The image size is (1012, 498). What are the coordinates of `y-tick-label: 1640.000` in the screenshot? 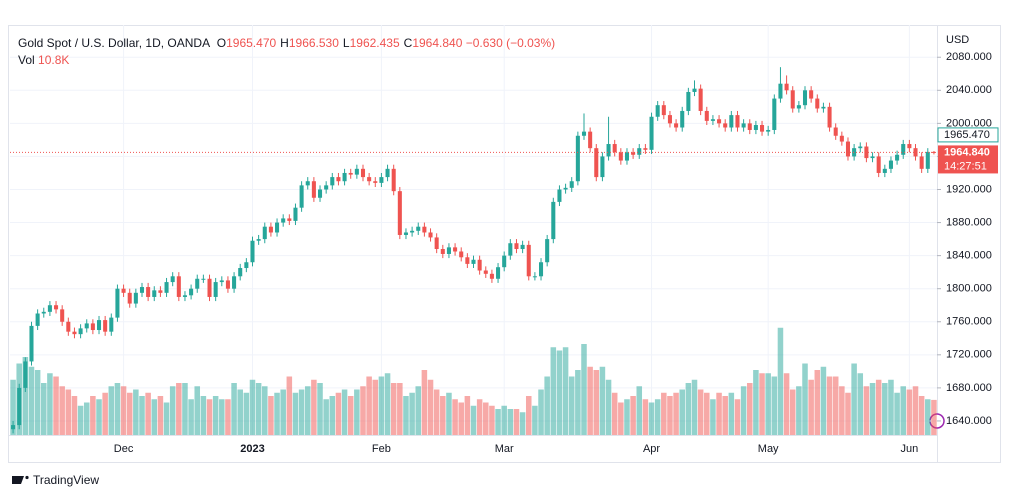 It's located at (969, 421).